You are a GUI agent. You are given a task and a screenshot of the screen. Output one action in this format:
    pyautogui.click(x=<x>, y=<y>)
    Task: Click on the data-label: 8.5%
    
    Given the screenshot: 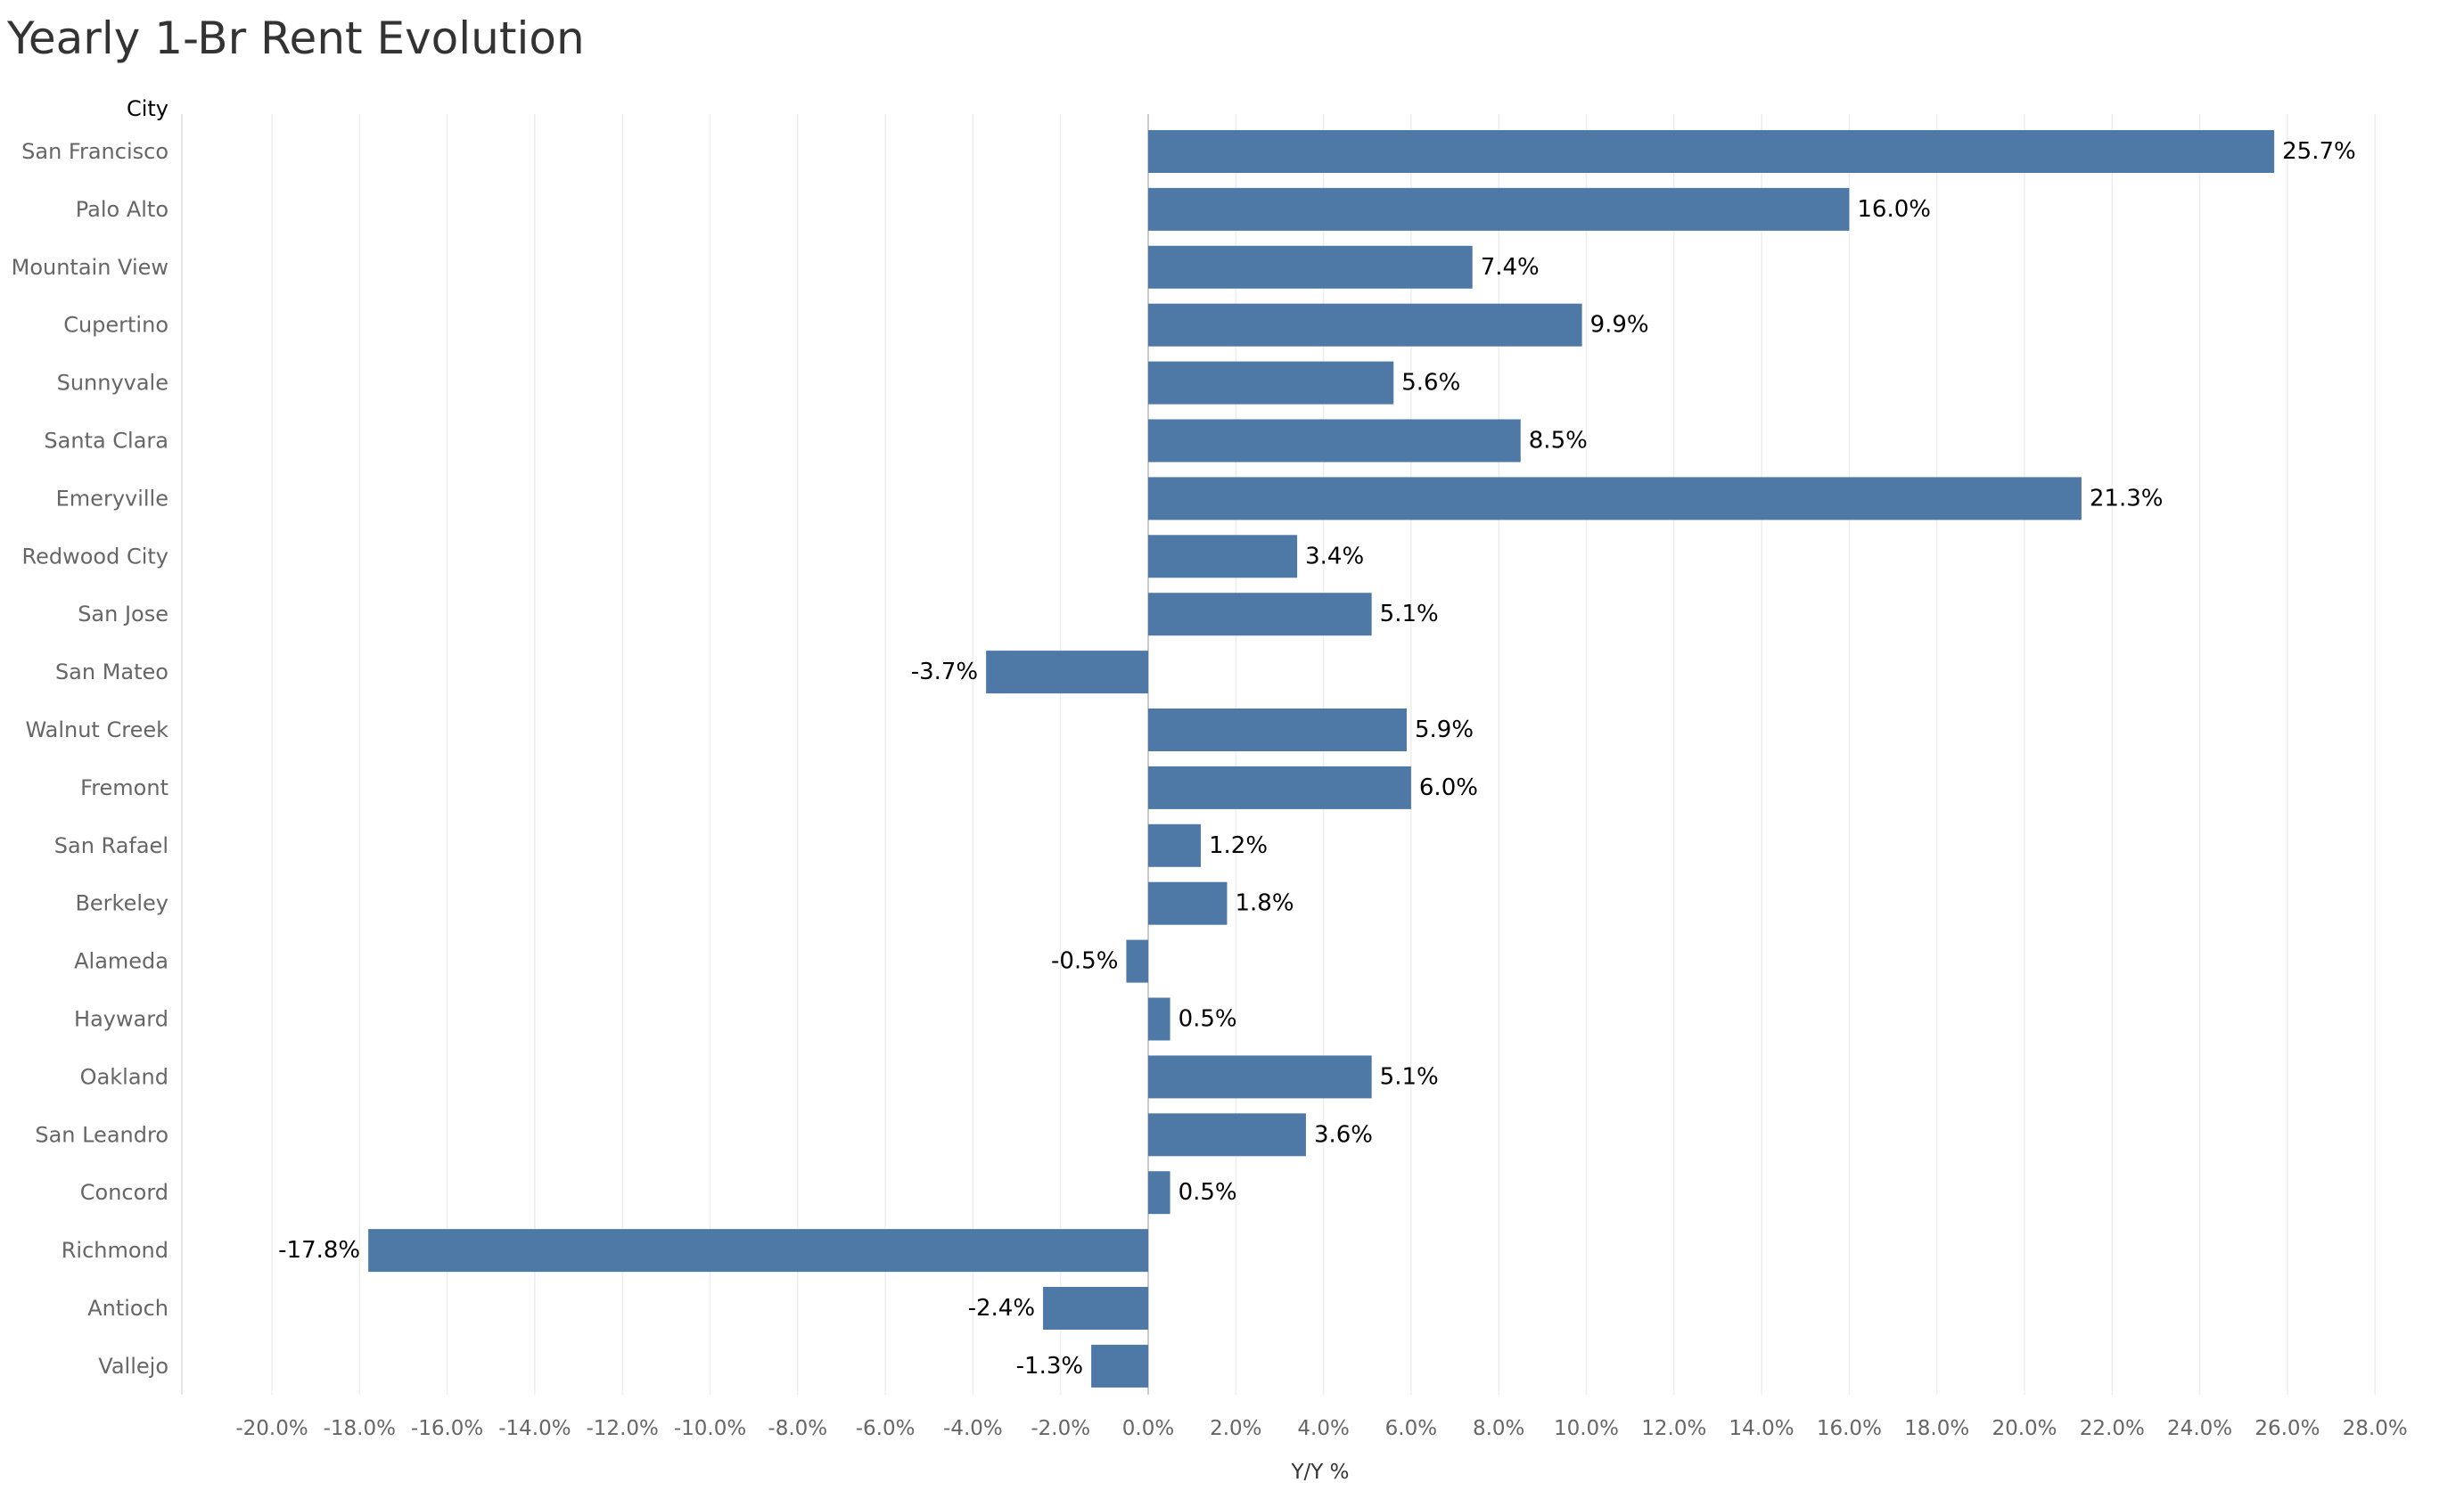 What is the action you would take?
    pyautogui.click(x=1558, y=441)
    